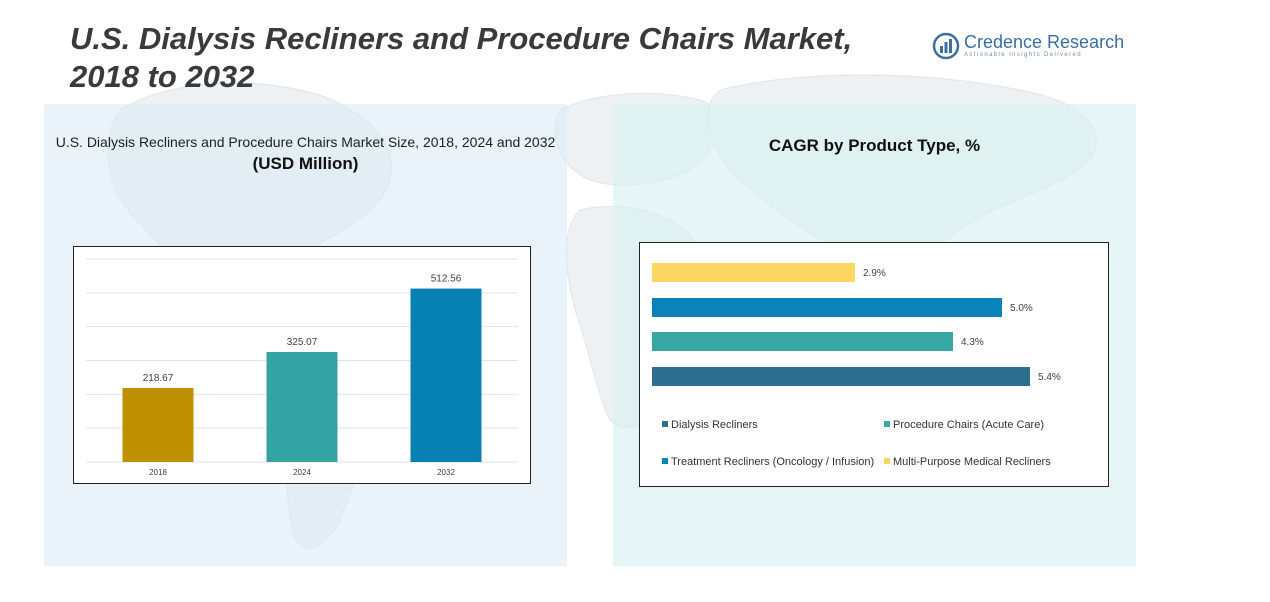  I want to click on hbar-multi-purpose-medical-recliners, so click(753, 272).